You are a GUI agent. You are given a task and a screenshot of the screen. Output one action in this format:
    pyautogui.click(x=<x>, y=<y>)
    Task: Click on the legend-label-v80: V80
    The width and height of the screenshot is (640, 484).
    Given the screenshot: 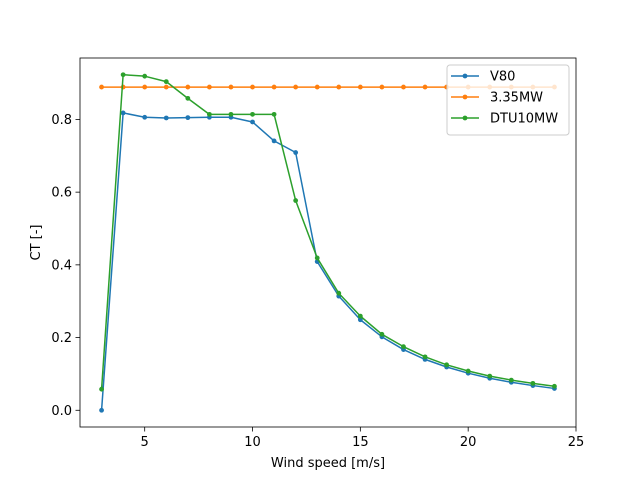 What is the action you would take?
    pyautogui.click(x=502, y=77)
    